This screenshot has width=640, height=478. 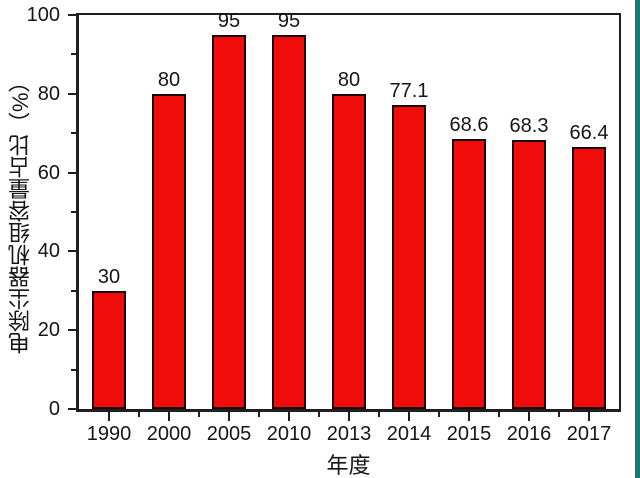 I want to click on x-tick-label: 2014, so click(x=409, y=434).